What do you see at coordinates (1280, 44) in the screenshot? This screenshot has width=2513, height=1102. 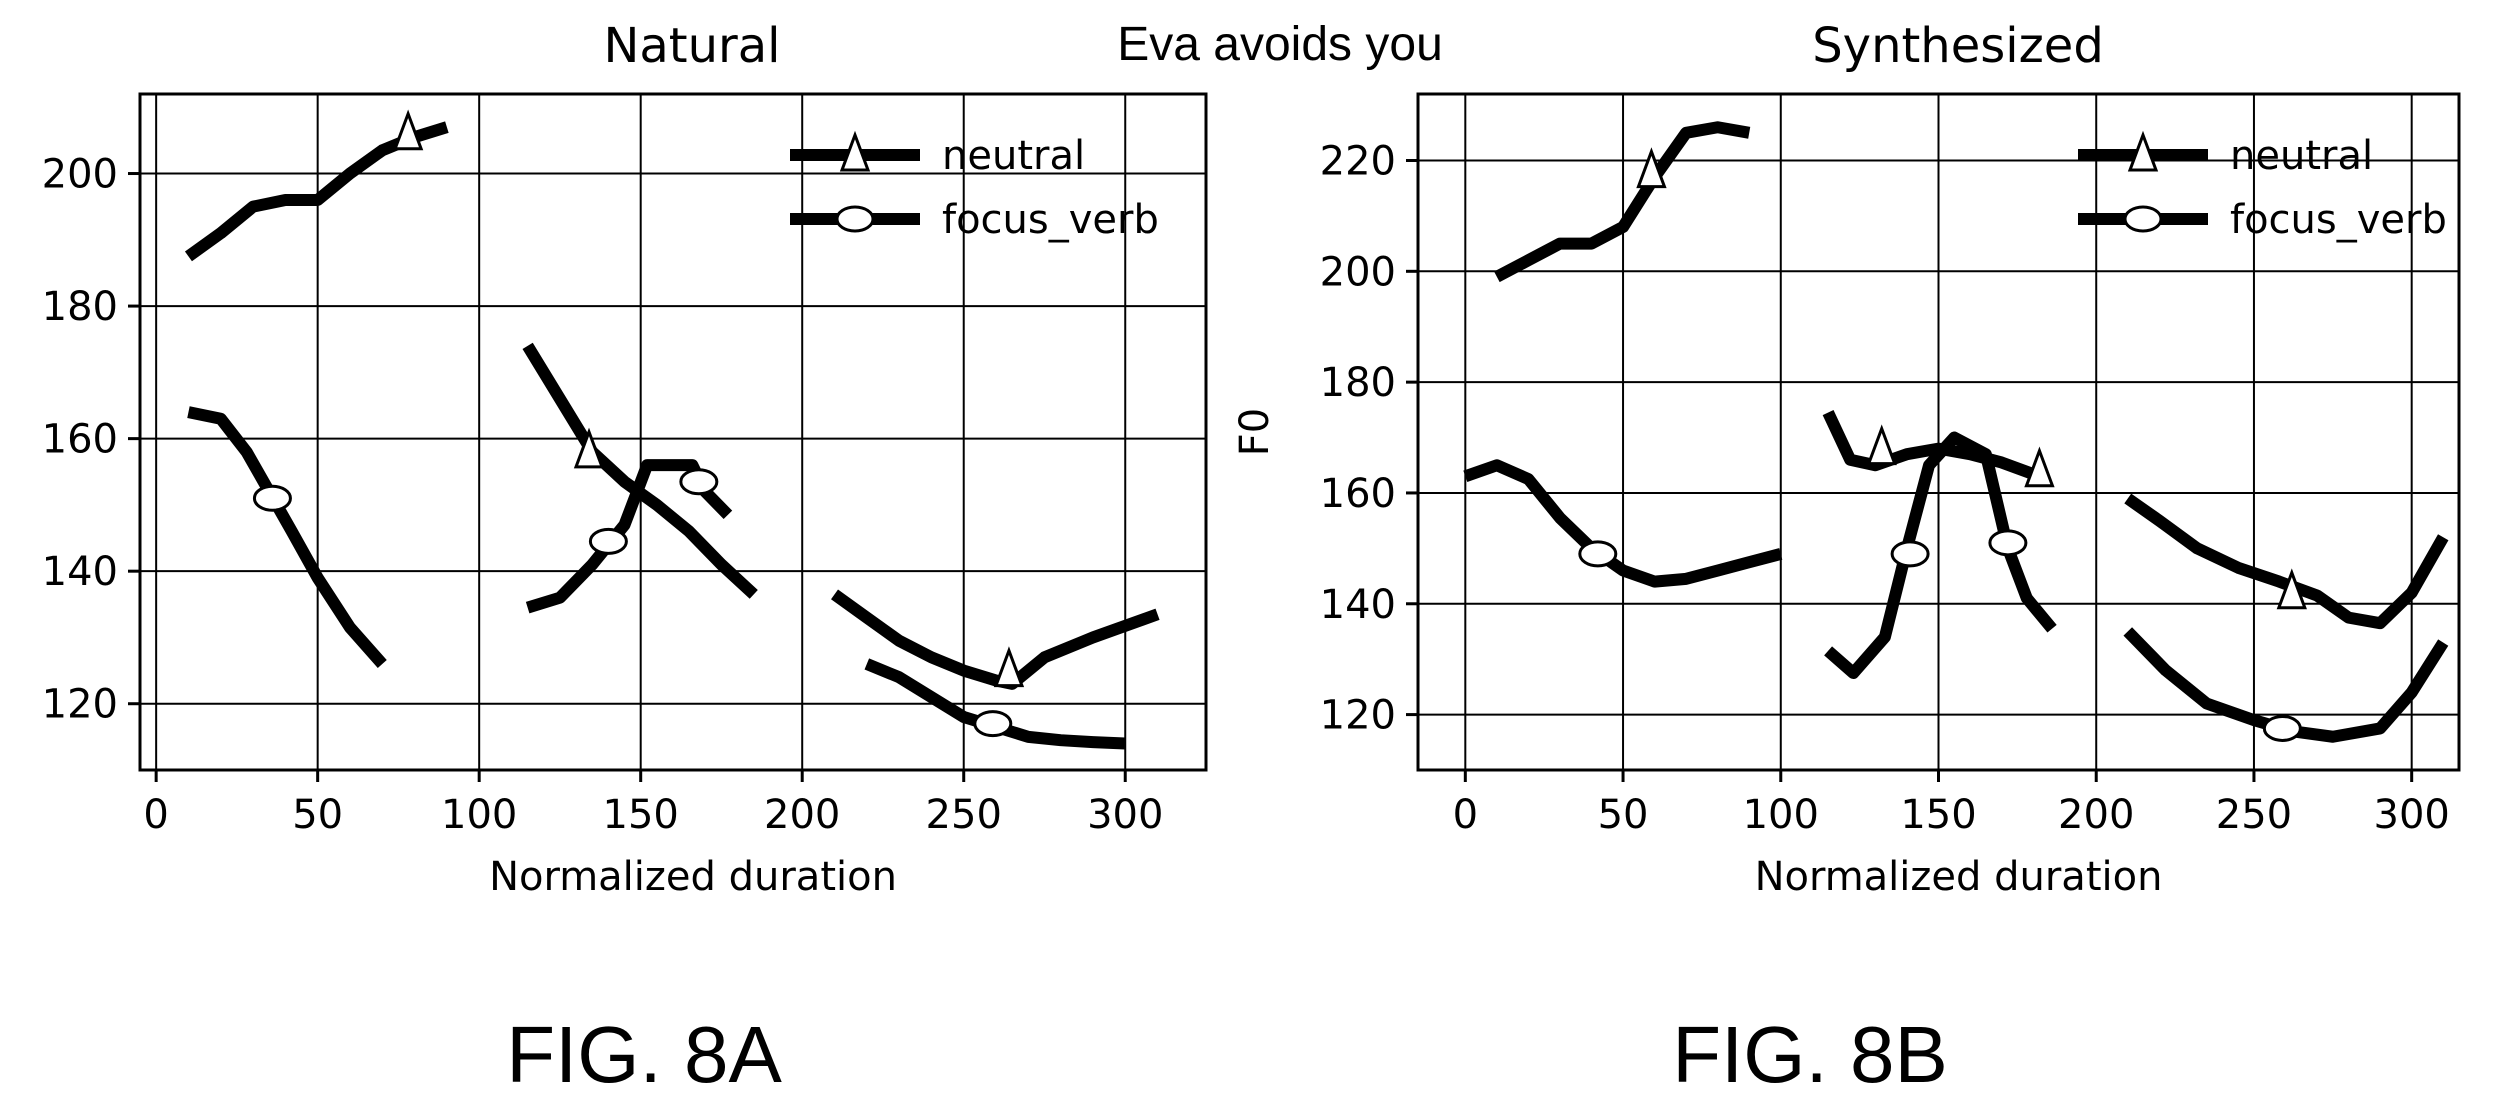 I see `figure-suptitle: Eva avoids you` at bounding box center [1280, 44].